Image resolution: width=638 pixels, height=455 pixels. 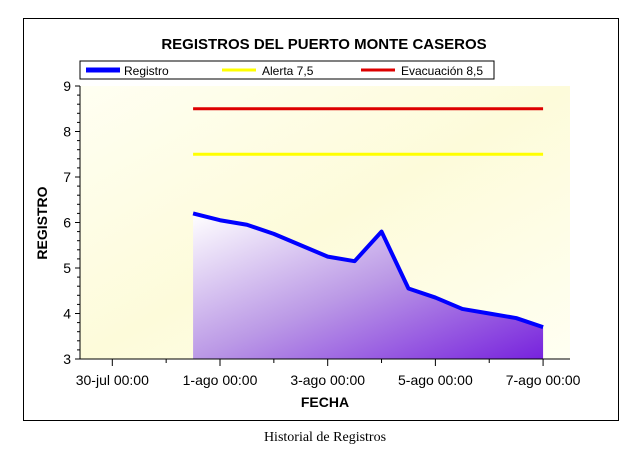 I want to click on figure-caption: Historial de Registros, so click(x=325, y=437).